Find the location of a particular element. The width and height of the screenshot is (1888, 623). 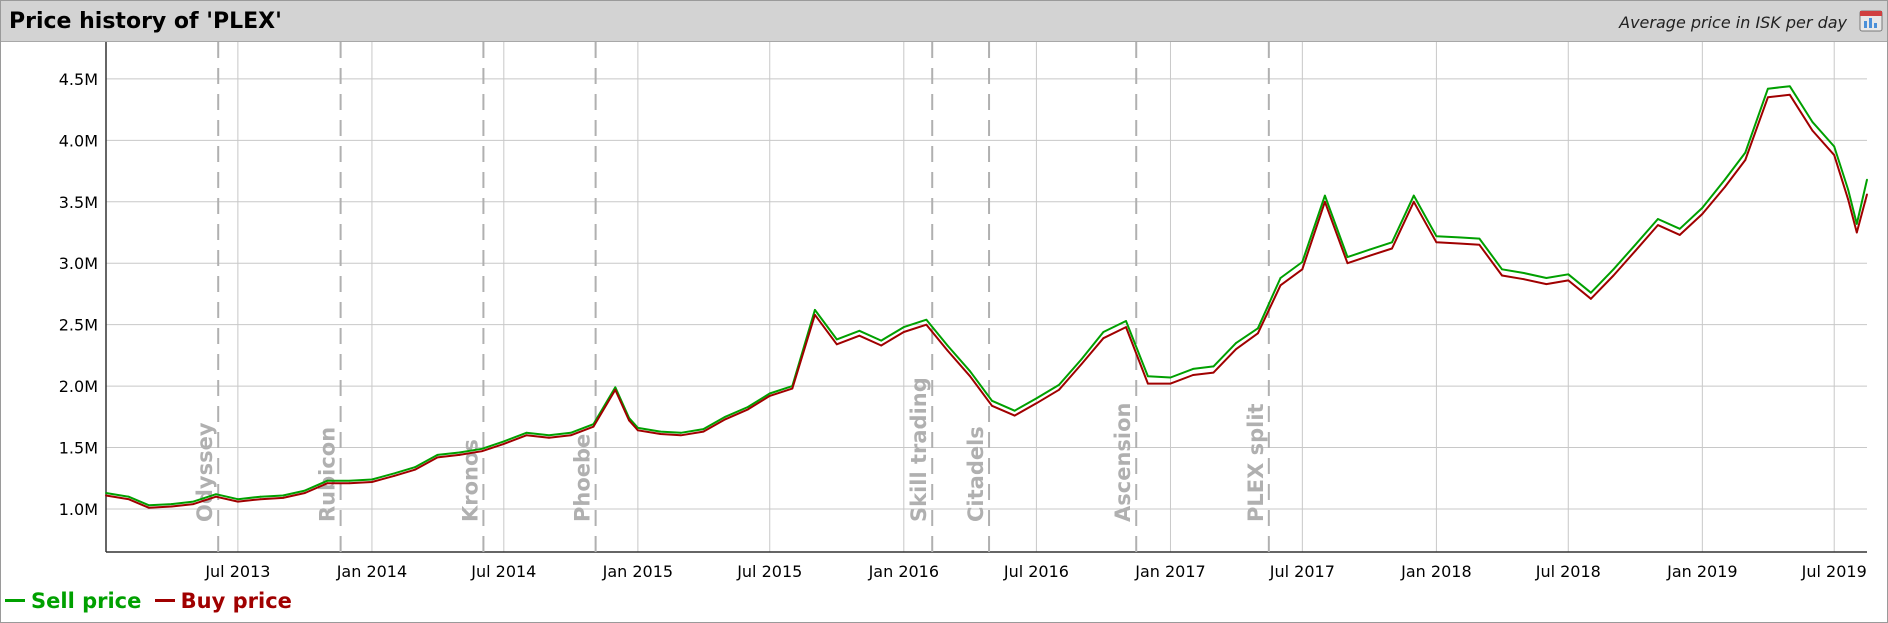

x-tick-label: Jul 2019 is located at coordinates (1834, 571).